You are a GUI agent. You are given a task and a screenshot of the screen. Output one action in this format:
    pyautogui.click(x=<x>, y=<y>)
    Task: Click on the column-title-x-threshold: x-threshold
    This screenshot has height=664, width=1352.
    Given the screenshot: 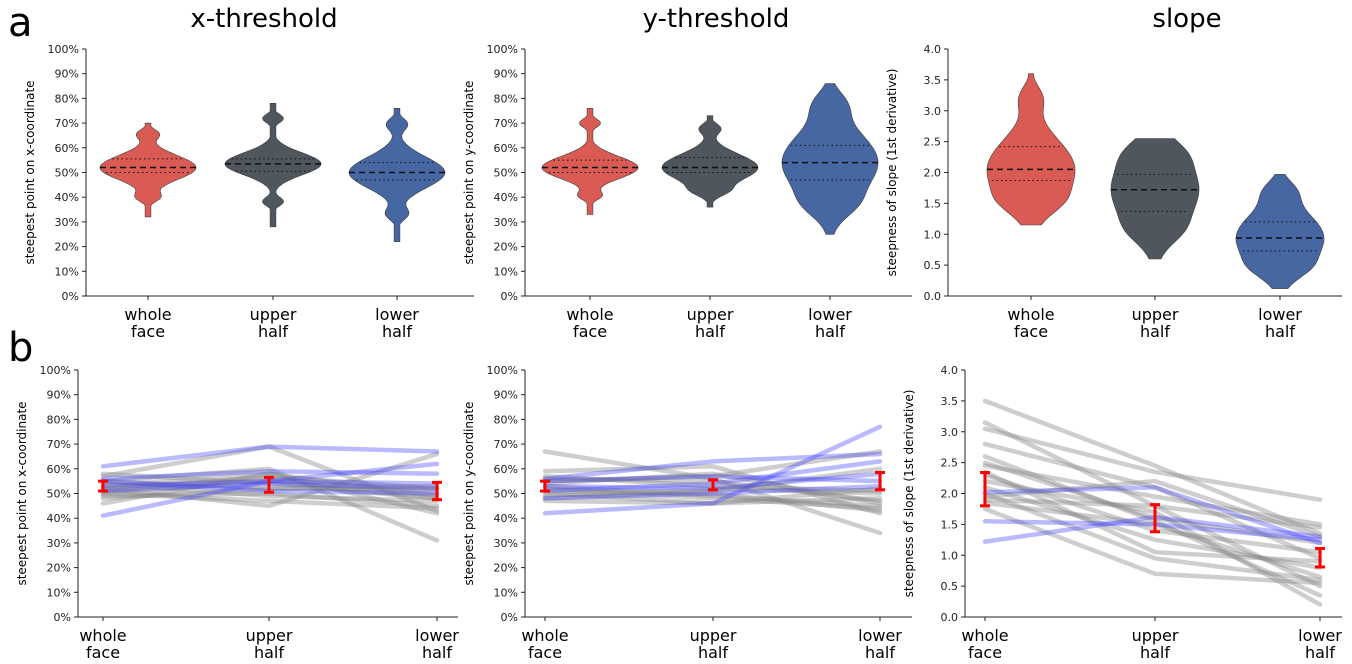 What is the action you would take?
    pyautogui.click(x=264, y=19)
    